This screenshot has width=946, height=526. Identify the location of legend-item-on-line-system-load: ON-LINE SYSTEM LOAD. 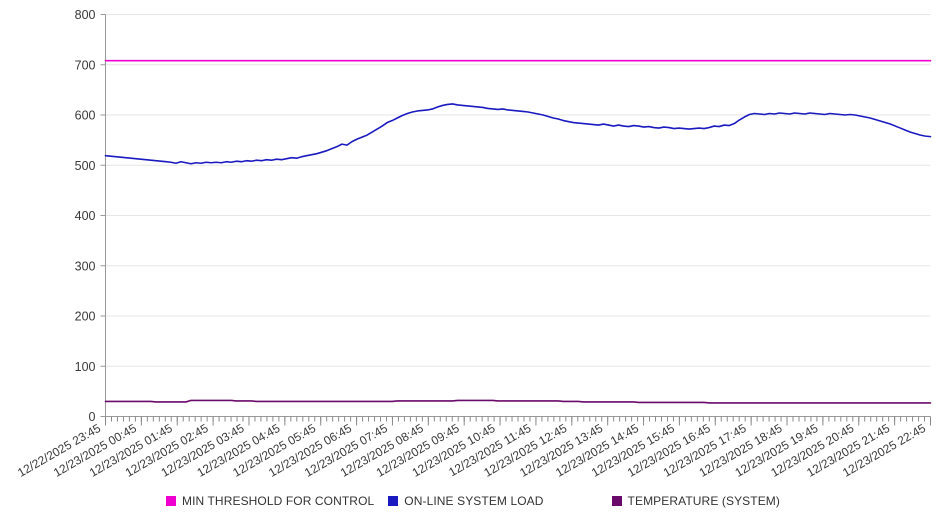
(465, 501).